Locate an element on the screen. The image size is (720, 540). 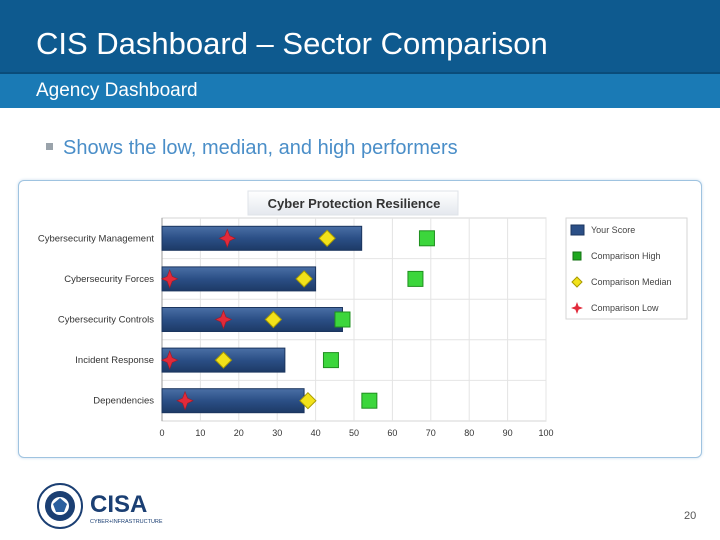
y-category-label: Cybersecurity Forces is located at coordinates (109, 279).